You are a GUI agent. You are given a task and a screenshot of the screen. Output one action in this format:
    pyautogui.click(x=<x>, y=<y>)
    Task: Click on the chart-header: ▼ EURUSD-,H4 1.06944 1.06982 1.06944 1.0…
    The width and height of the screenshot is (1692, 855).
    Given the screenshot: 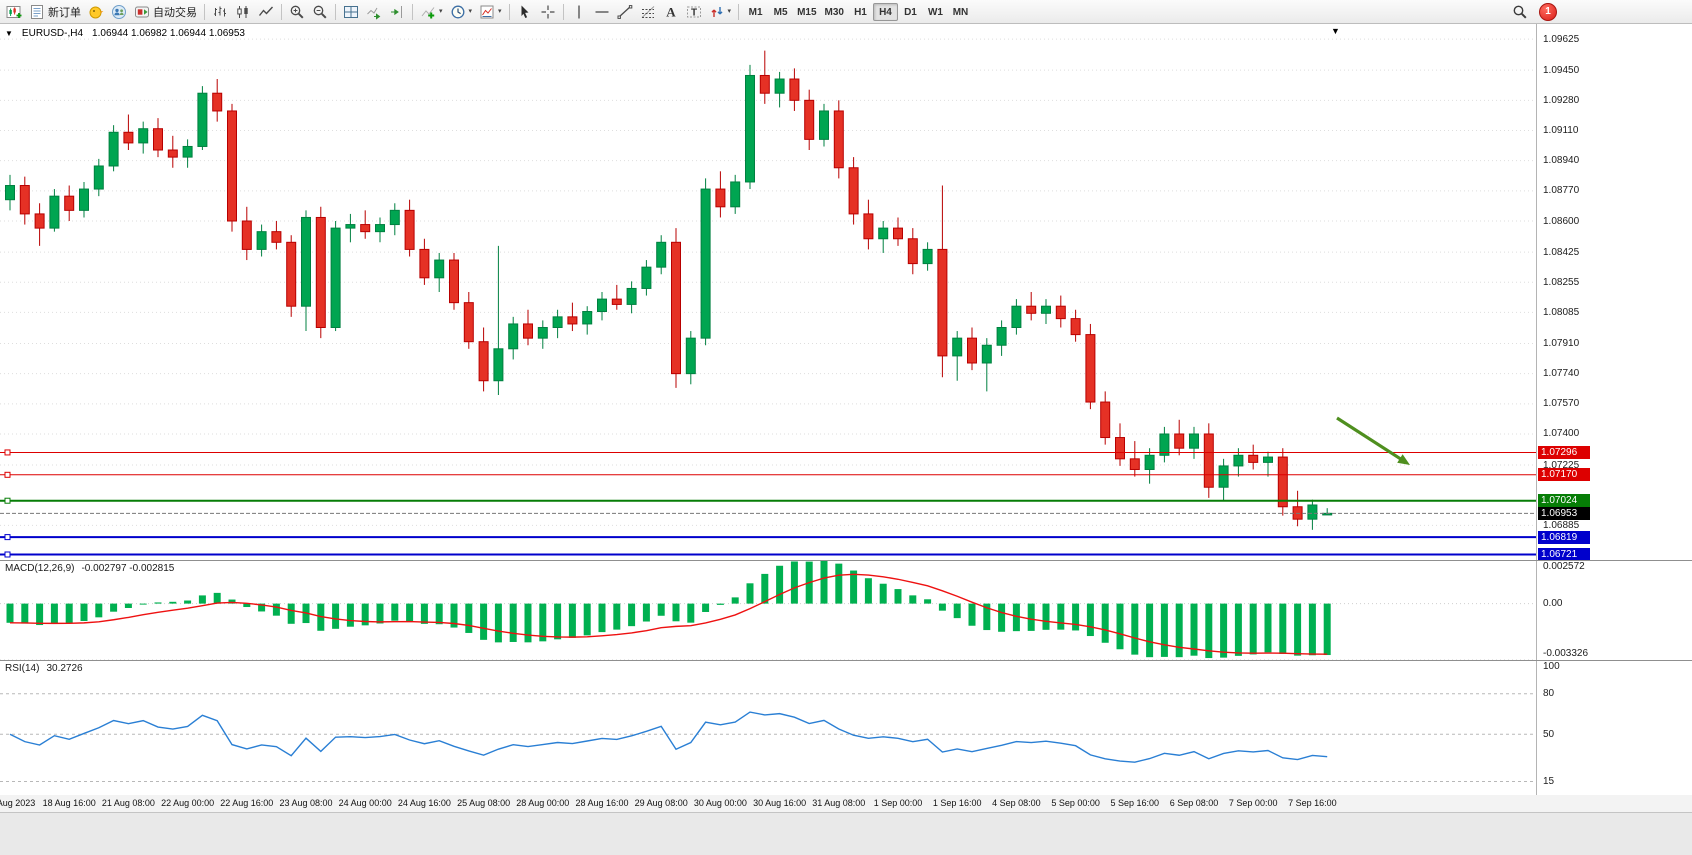 What is the action you would take?
    pyautogui.click(x=125, y=33)
    